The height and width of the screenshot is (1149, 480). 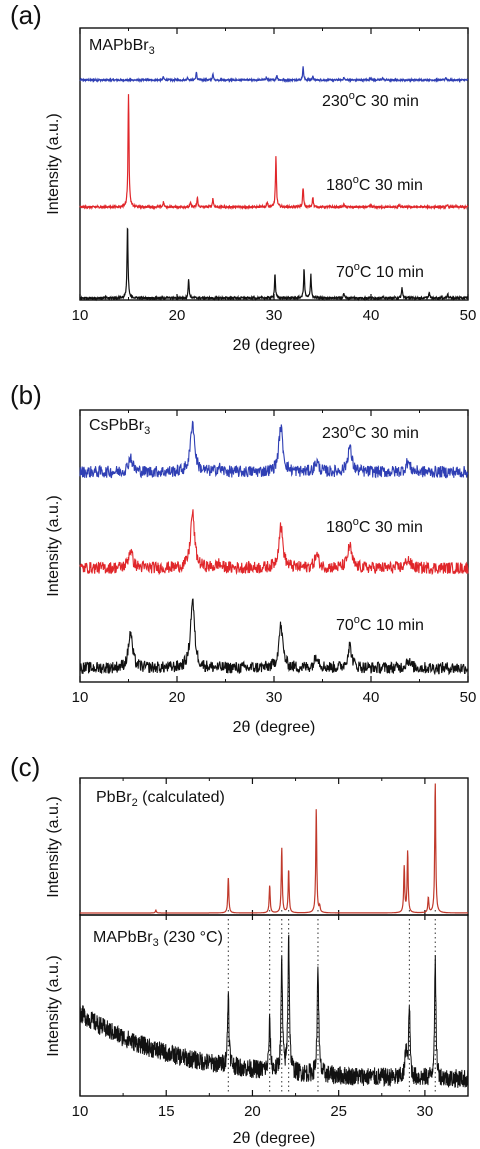 What do you see at coordinates (370, 100) in the screenshot?
I see `panel-a-series-label-0: 230oC 30 min` at bounding box center [370, 100].